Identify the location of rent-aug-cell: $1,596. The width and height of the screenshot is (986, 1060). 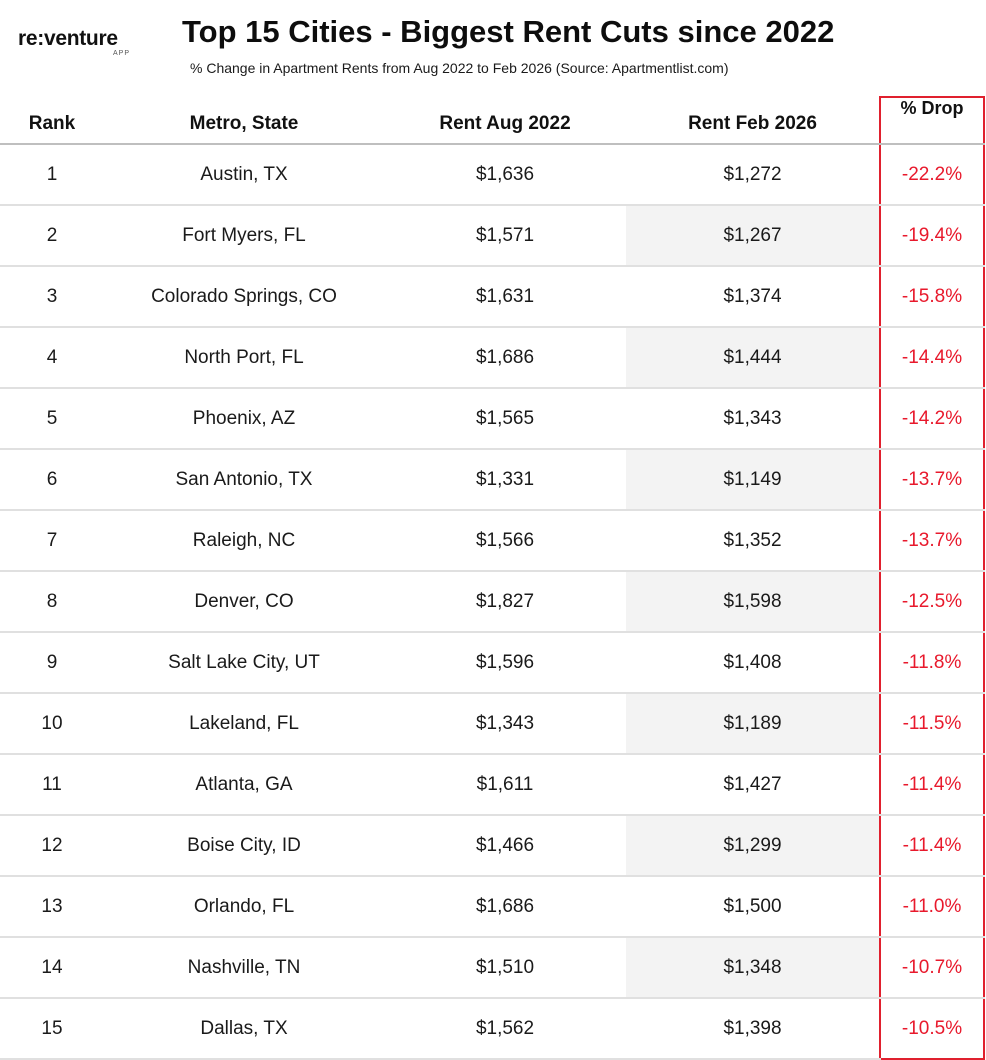
(505, 663).